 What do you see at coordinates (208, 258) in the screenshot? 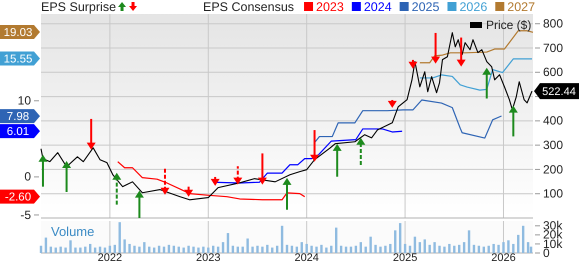
I see `x-tick-label: 2023` at bounding box center [208, 258].